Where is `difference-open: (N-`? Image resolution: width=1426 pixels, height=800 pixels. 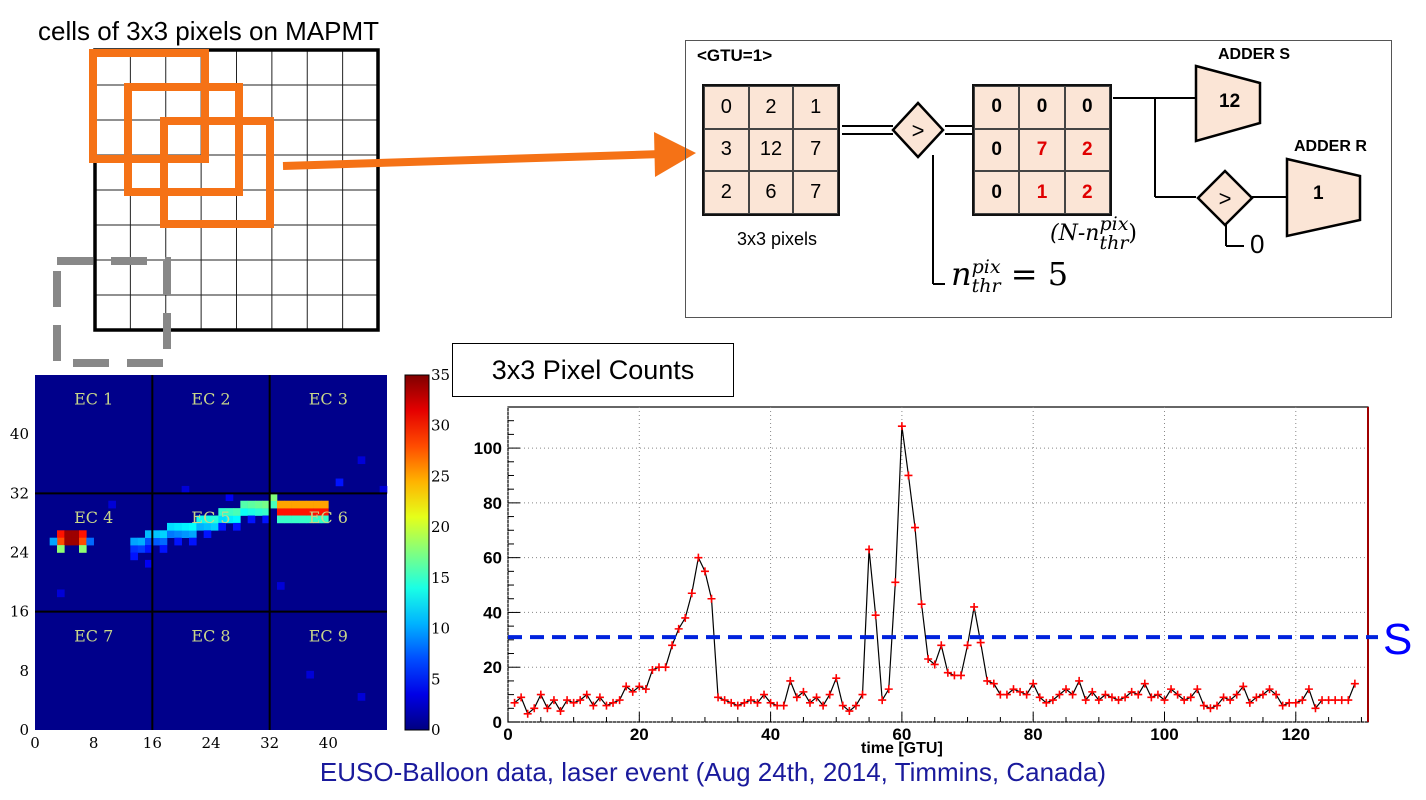 difference-open: (N- is located at coordinates (1068, 233).